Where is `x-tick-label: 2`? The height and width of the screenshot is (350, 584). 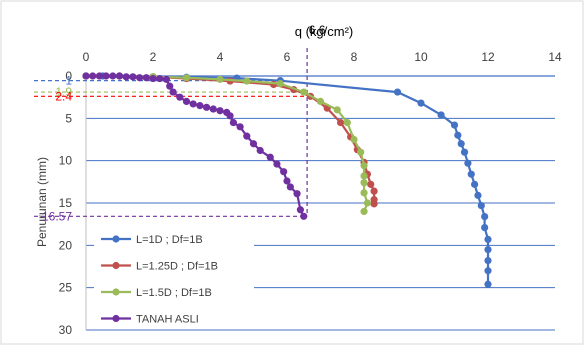 x-tick-label: 2 is located at coordinates (153, 57).